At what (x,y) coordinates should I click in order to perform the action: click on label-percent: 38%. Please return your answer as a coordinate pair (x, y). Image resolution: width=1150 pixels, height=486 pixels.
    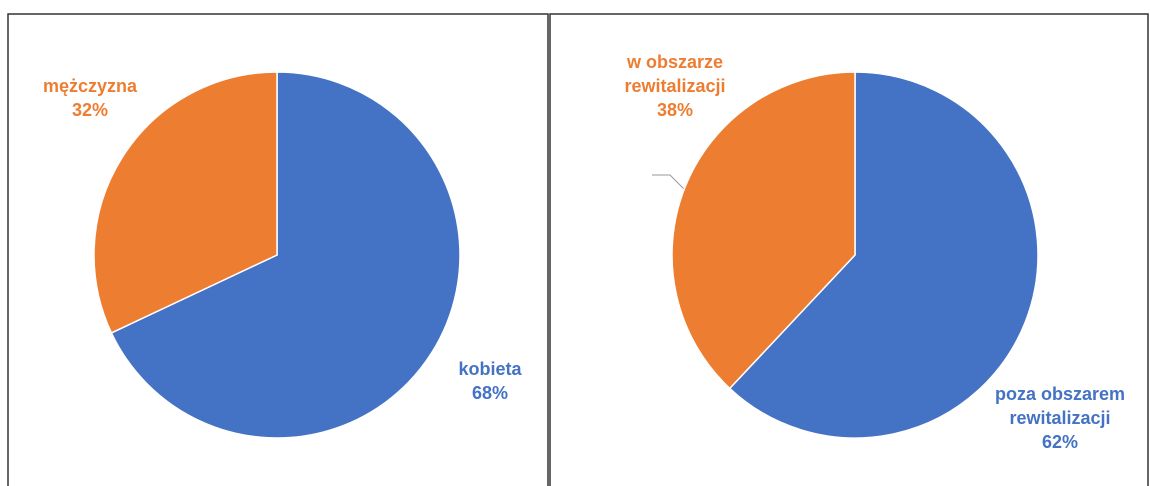
    Looking at the image, I should click on (675, 110).